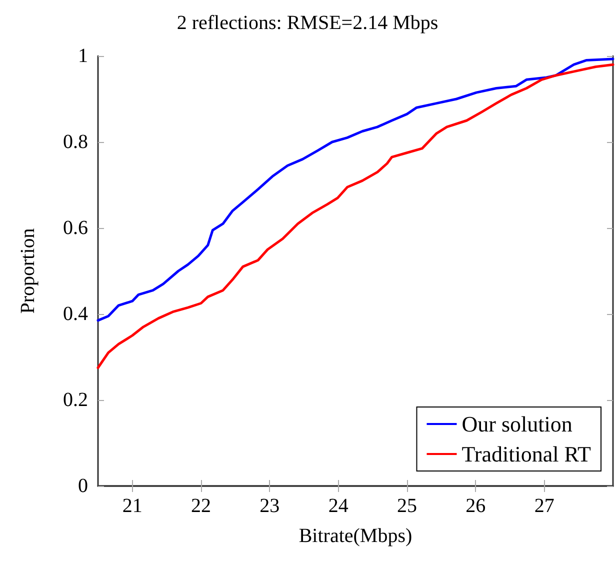 The height and width of the screenshot is (561, 615). What do you see at coordinates (517, 424) in the screenshot?
I see `legend-label: Our solution` at bounding box center [517, 424].